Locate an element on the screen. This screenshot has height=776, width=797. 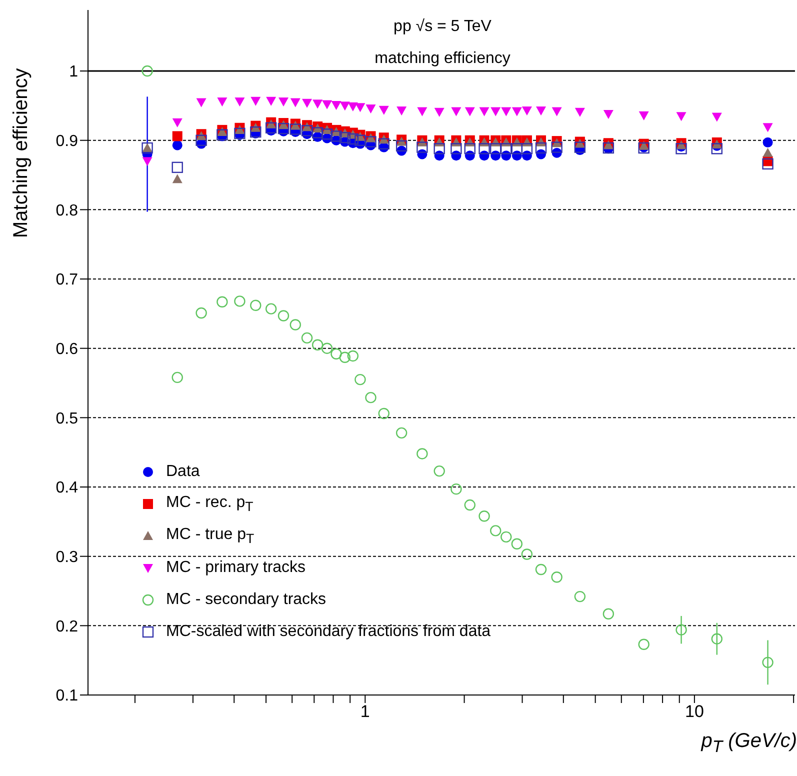
legend-label: MC - primary tracks is located at coordinates (236, 568).